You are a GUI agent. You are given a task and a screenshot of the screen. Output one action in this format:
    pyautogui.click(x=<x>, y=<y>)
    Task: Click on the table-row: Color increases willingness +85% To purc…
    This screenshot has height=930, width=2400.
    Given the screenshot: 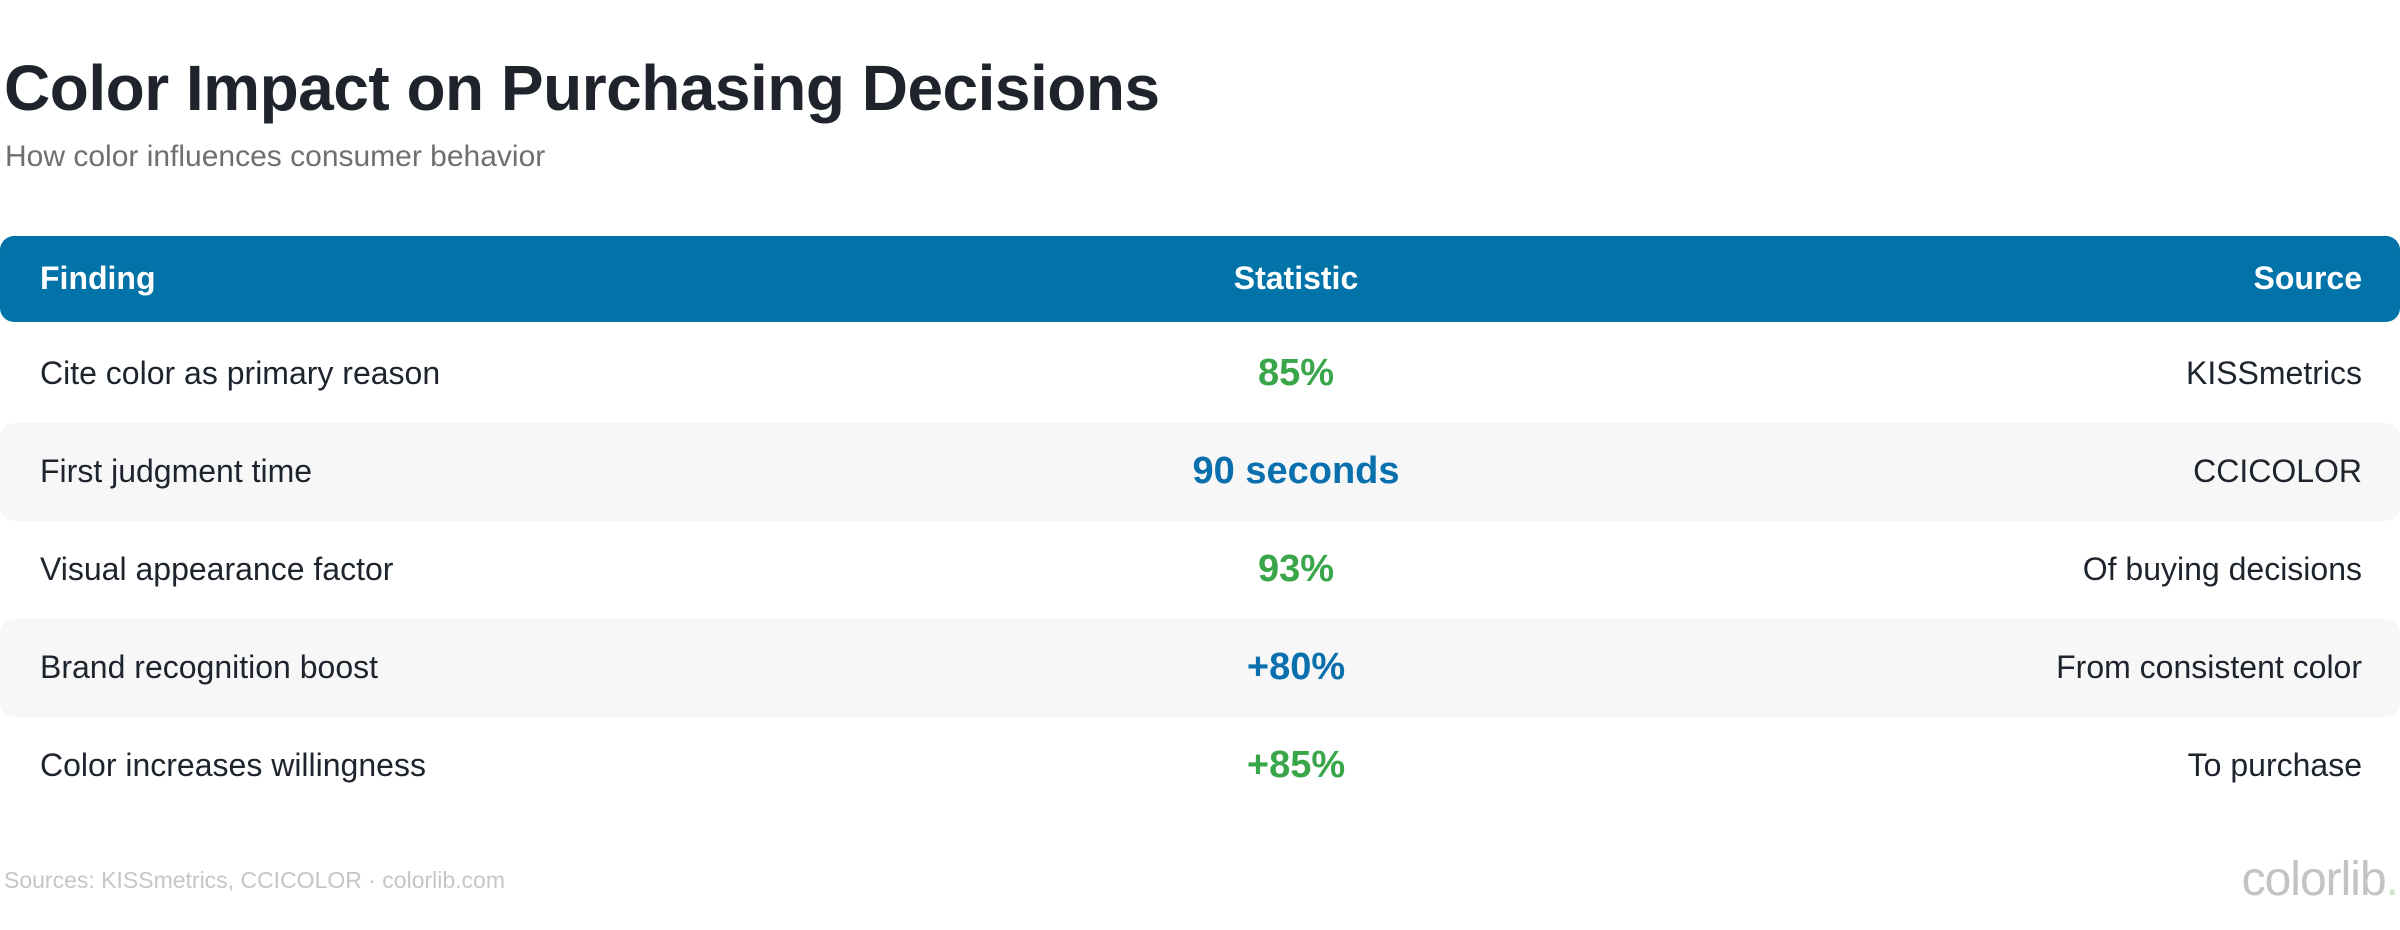 What is the action you would take?
    pyautogui.click(x=1200, y=766)
    